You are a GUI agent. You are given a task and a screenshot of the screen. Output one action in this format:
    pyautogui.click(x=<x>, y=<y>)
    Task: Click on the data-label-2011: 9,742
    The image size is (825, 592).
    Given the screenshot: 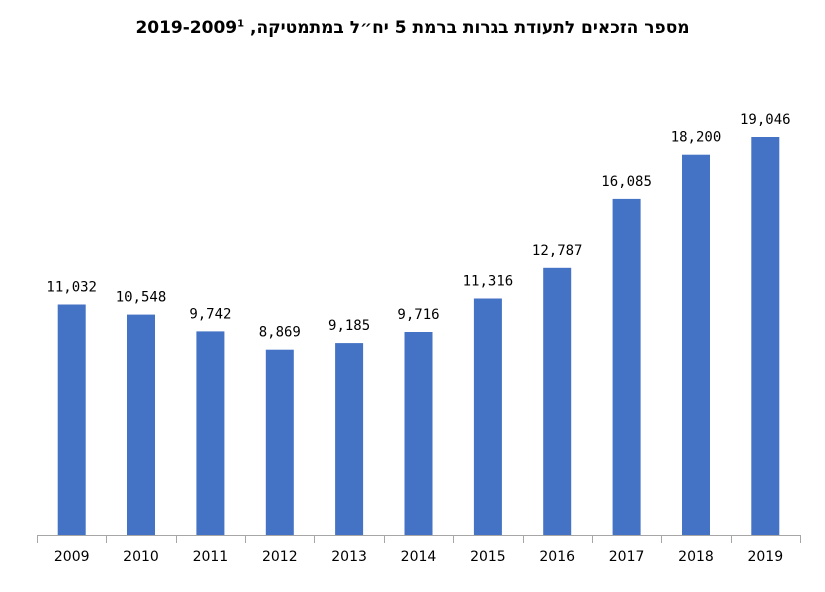 What is the action you would take?
    pyautogui.click(x=210, y=314)
    